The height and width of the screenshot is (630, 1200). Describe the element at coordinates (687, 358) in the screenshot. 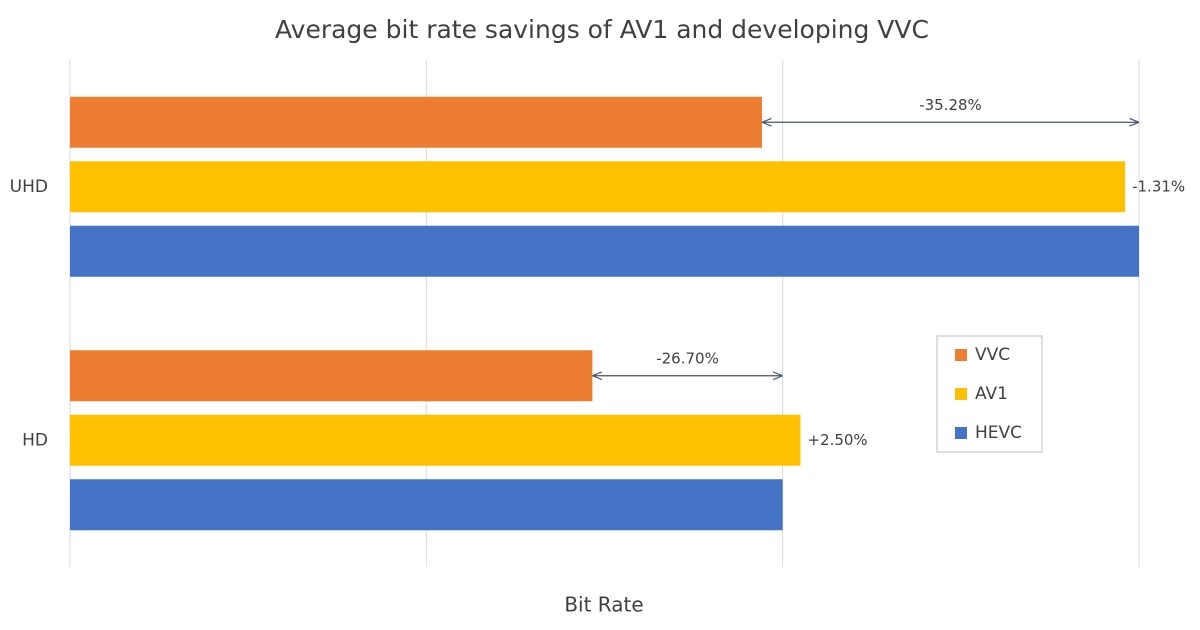

I see `annotation: -26.70%` at that location.